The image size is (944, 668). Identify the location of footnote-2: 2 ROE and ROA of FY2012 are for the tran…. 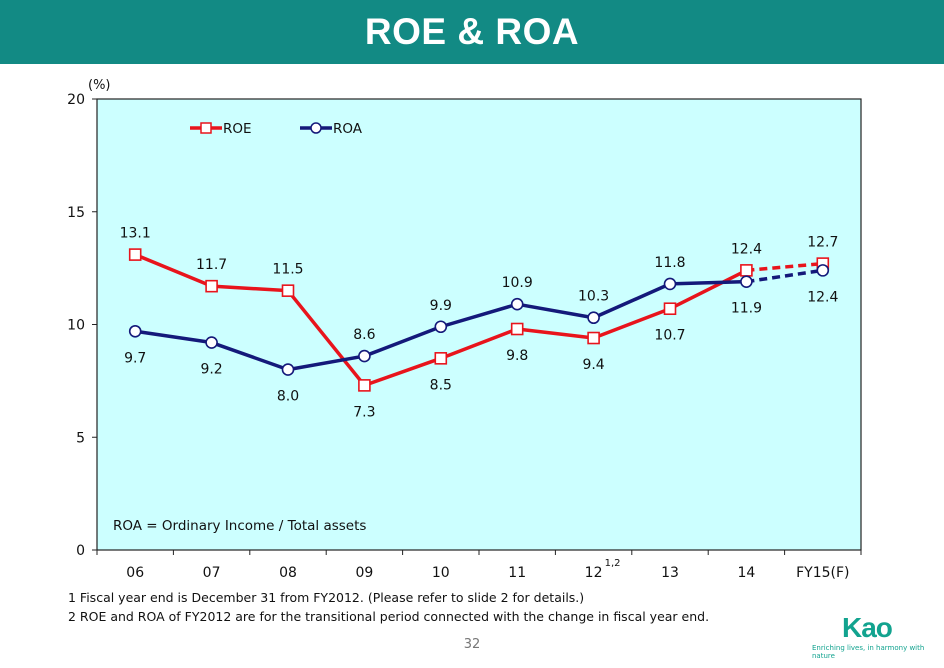
(389, 616).